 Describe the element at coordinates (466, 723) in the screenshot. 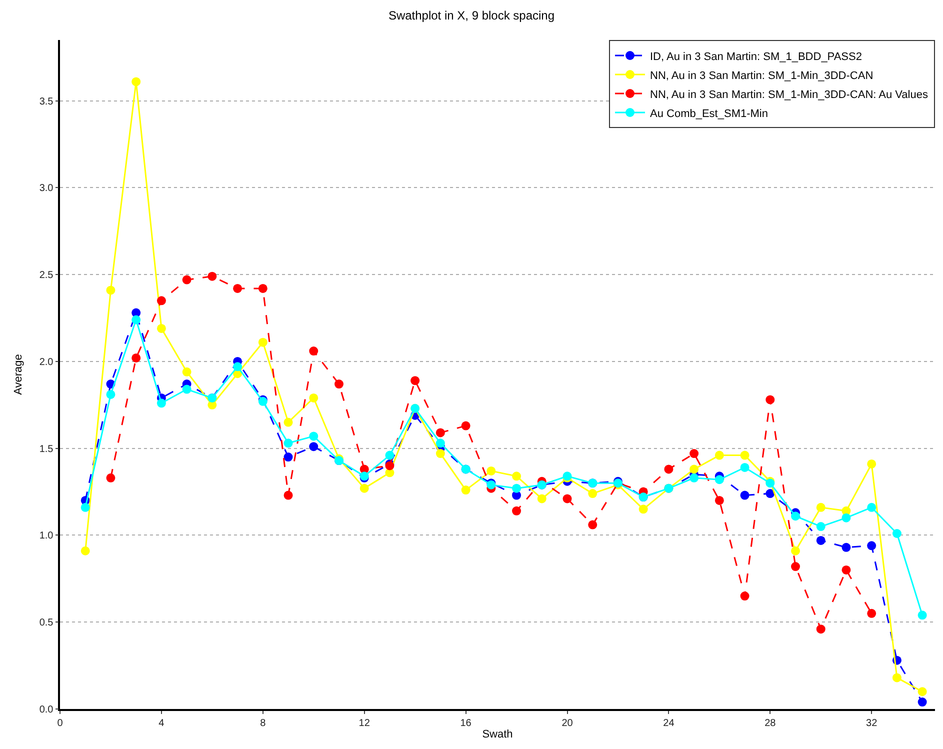

I see `x-tick-label: 16` at that location.